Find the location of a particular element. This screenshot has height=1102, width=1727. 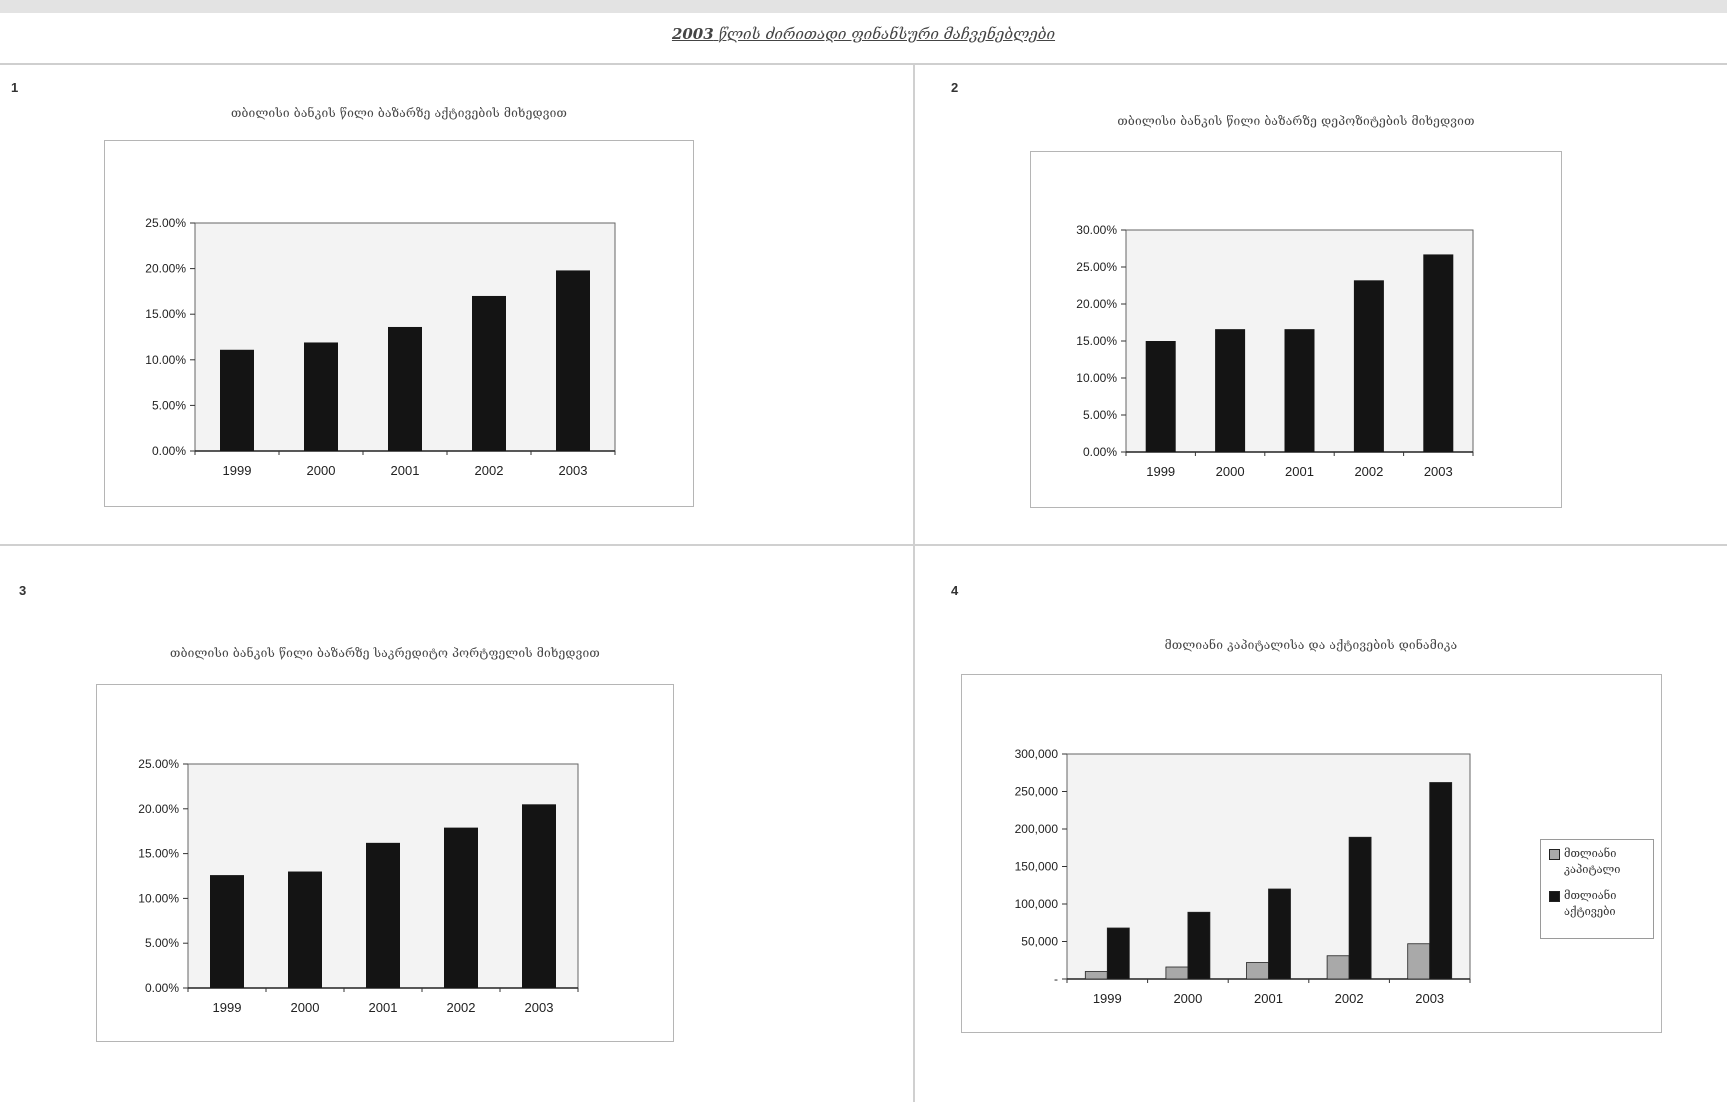

legend-item-assets: მთლიანი აქტივები is located at coordinates (1598, 904).